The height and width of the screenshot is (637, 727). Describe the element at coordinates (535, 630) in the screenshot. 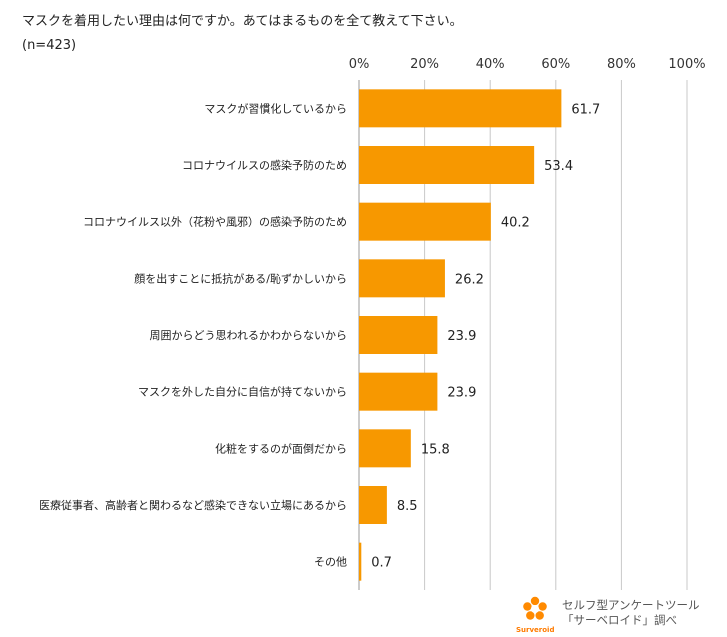

I see `logo-wordmark: Surveroid` at that location.